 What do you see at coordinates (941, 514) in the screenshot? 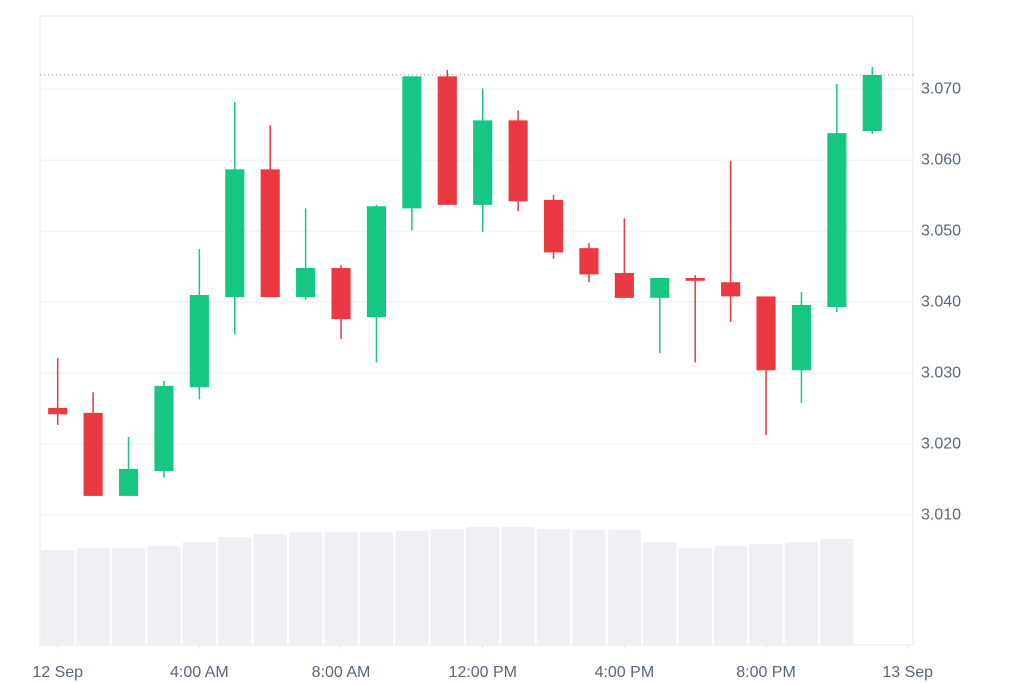
I see `y-tick-label: 3.010` at bounding box center [941, 514].